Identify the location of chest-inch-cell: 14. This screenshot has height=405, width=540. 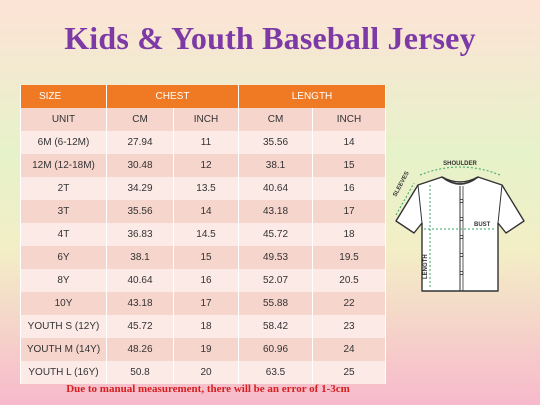
(206, 211).